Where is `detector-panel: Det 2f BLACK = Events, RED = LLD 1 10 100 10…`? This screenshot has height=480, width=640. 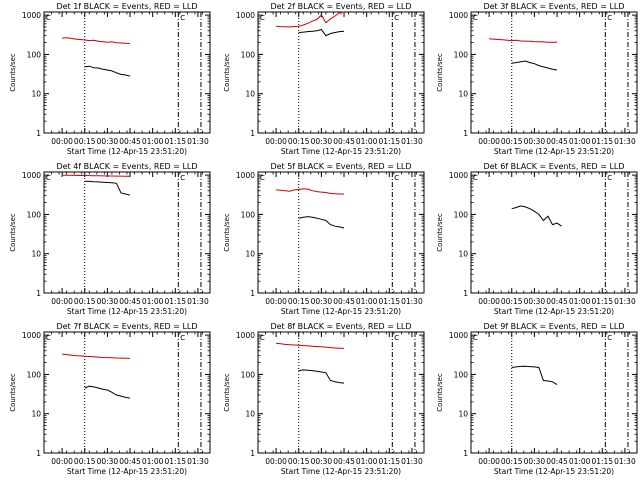
detector-panel: Det 2f BLACK = Events, RED = LLD 1 10 100 10… is located at coordinates (324, 79).